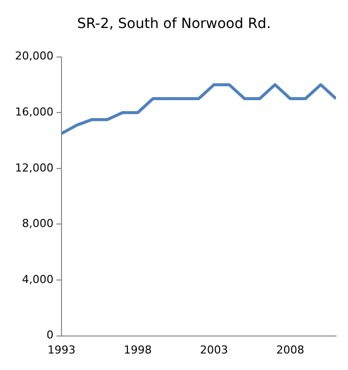 Image resolution: width=348 pixels, height=370 pixels. I want to click on y-tick-label: 4,000, so click(38, 279).